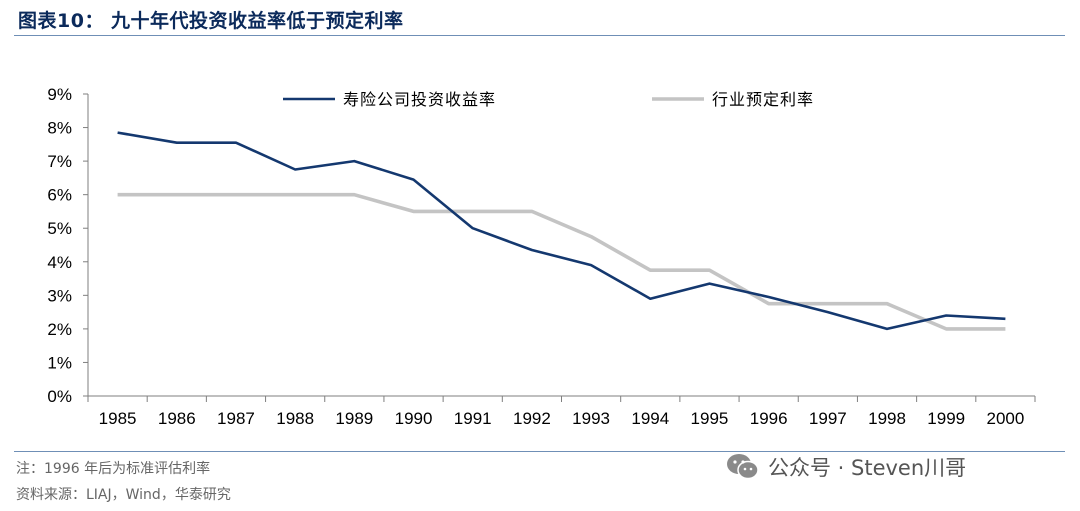 Image resolution: width=1080 pixels, height=511 pixels. What do you see at coordinates (59, 228) in the screenshot?
I see `y-tick-label: 5%` at bounding box center [59, 228].